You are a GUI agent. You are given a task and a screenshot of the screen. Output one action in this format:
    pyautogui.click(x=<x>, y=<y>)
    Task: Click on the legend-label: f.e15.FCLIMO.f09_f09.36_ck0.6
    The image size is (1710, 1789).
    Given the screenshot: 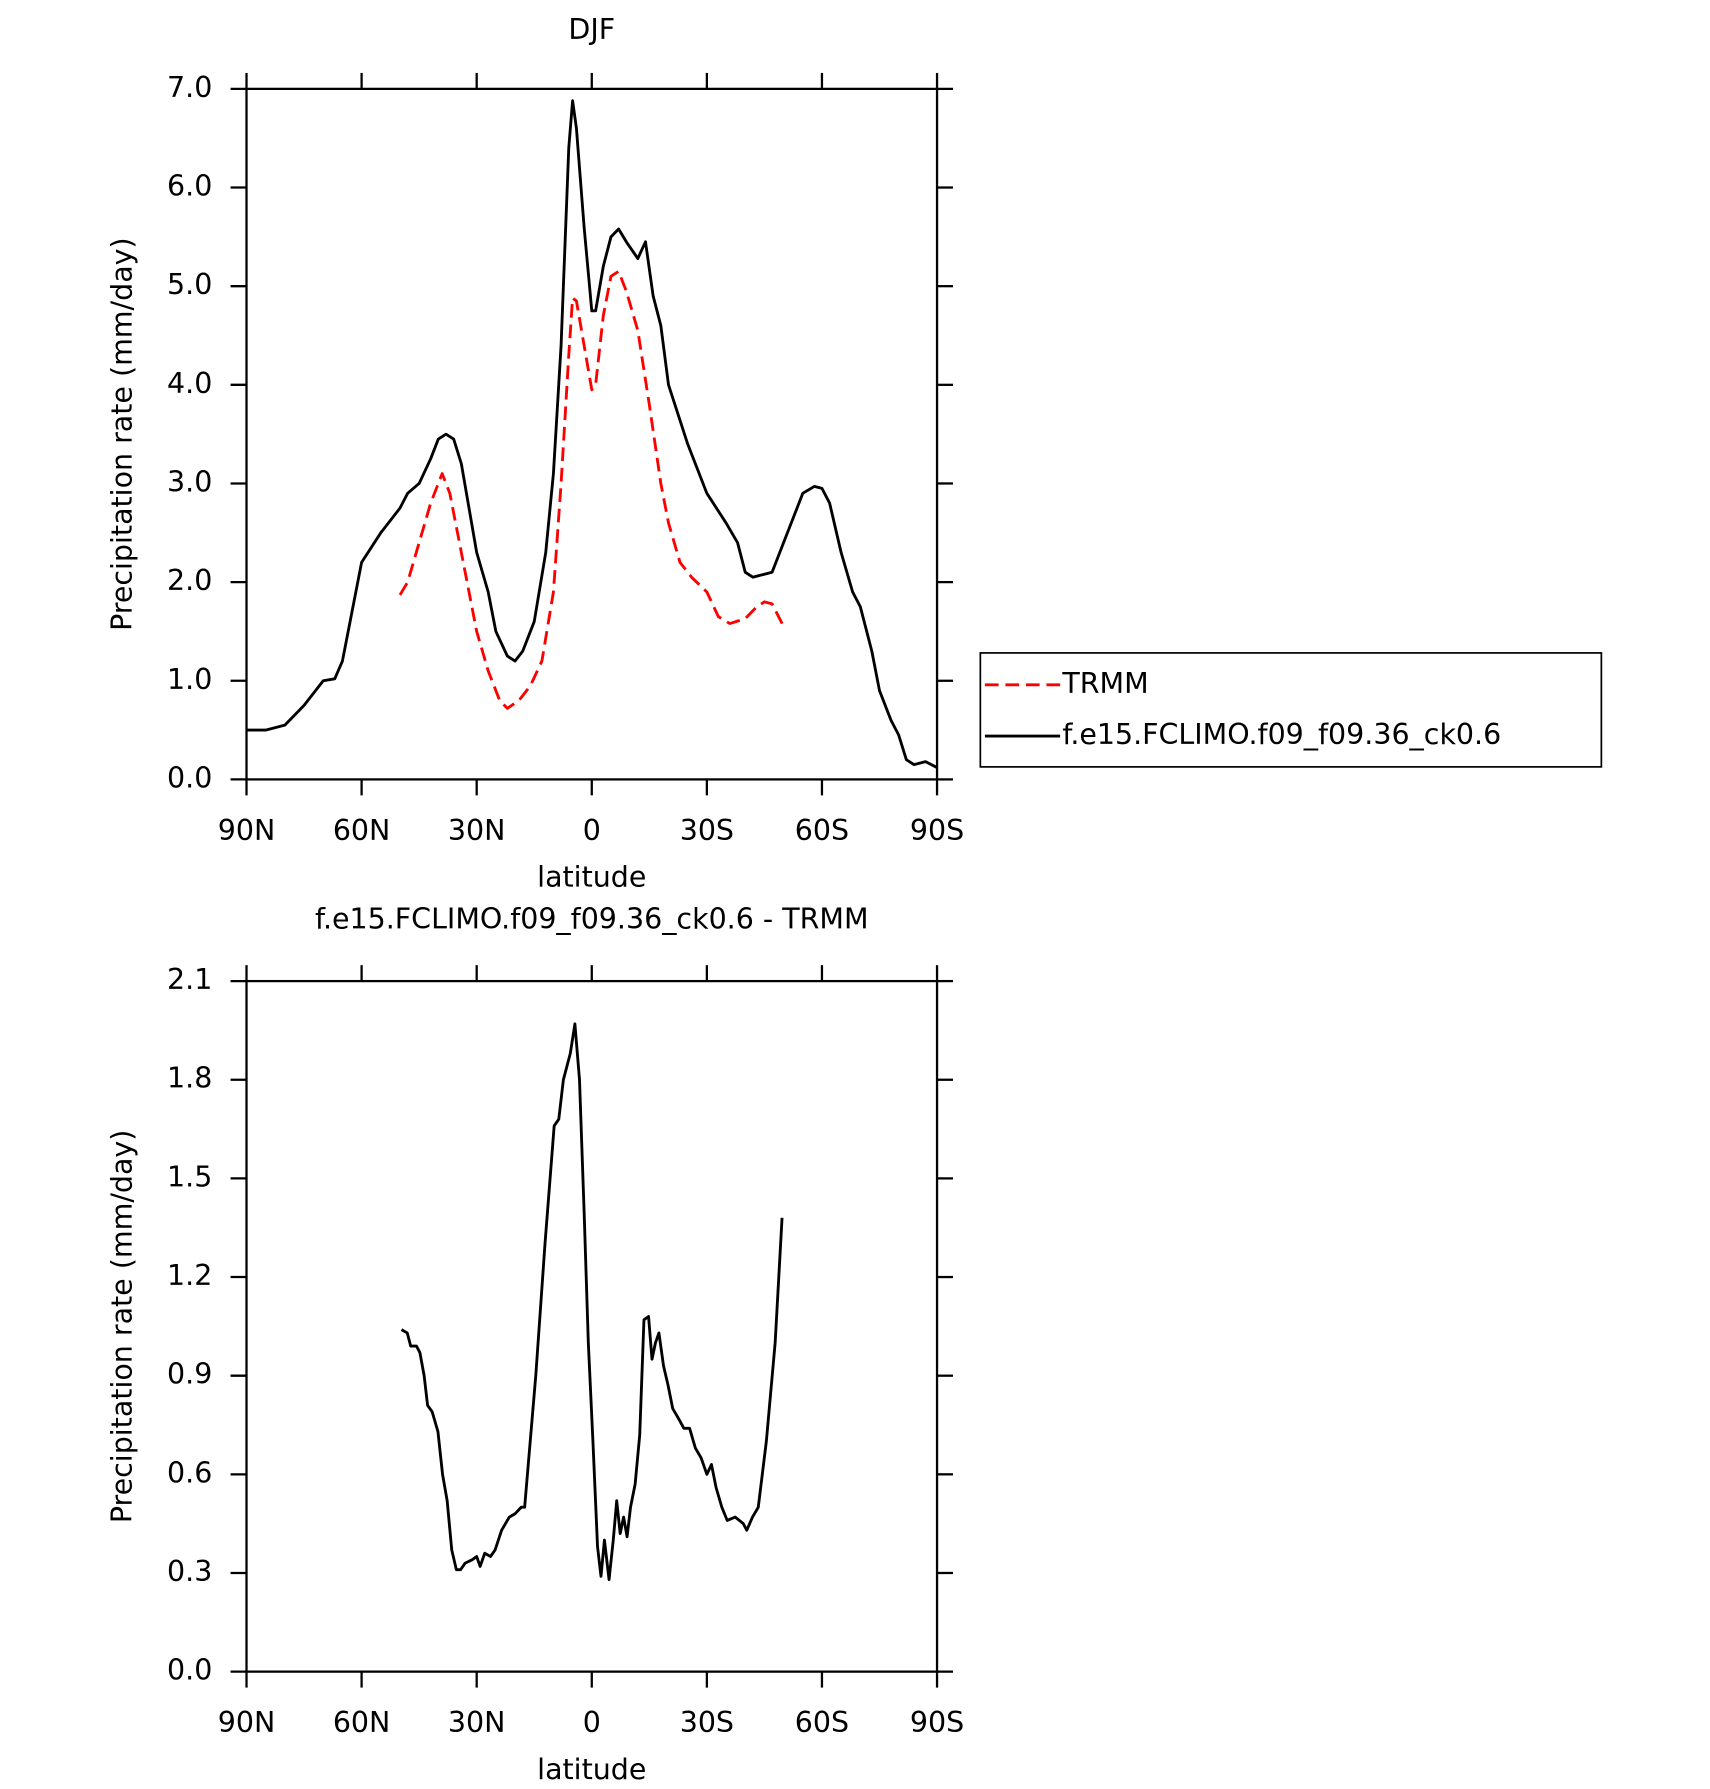 What is the action you would take?
    pyautogui.click(x=1281, y=734)
    